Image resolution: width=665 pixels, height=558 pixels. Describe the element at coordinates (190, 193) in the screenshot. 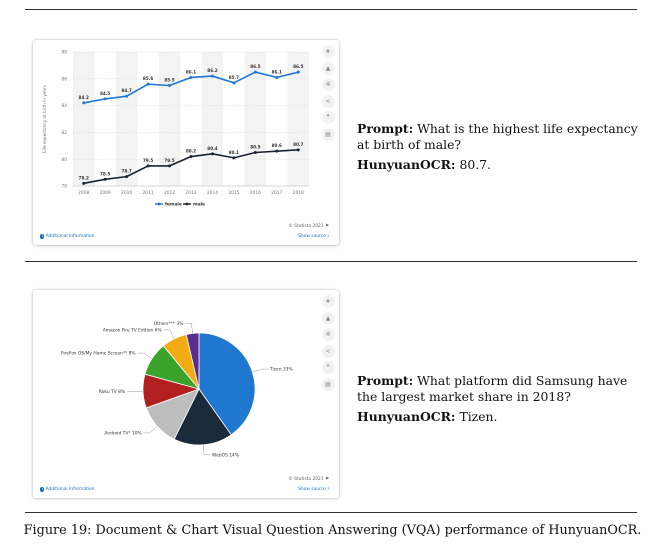

I see `x-tick-label: 2013` at that location.